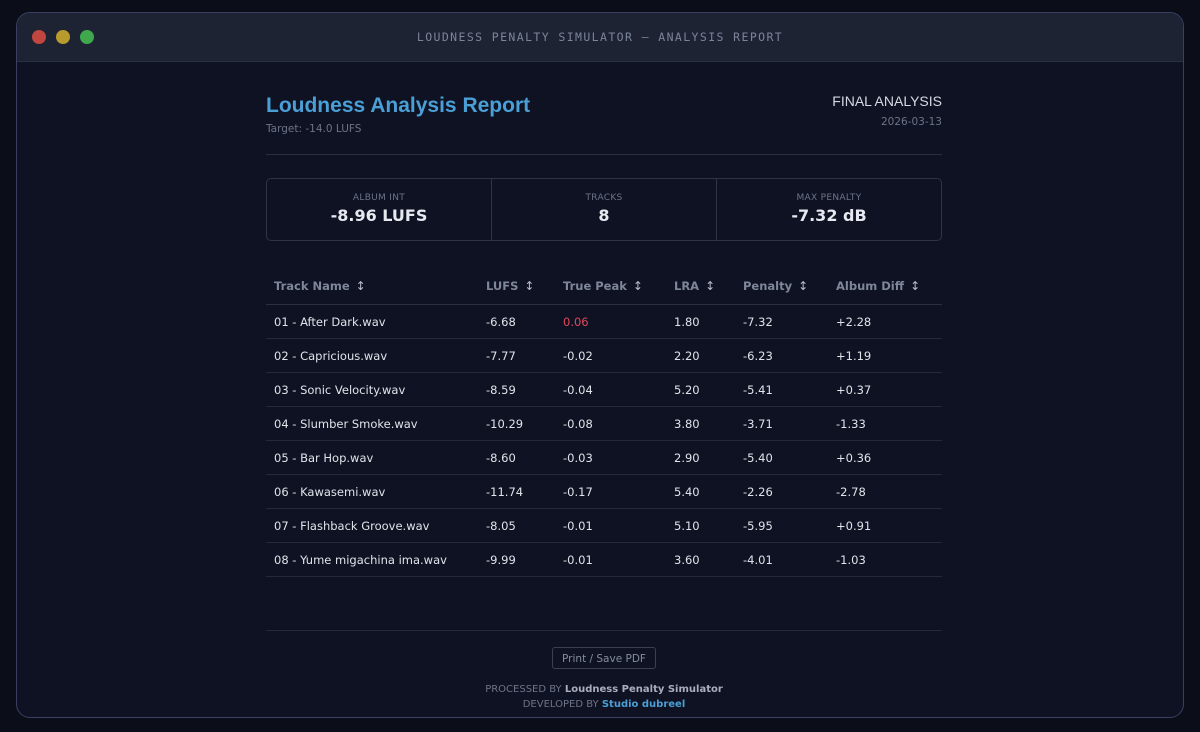 This screenshot has height=732, width=1200. I want to click on footer-divider, so click(604, 630).